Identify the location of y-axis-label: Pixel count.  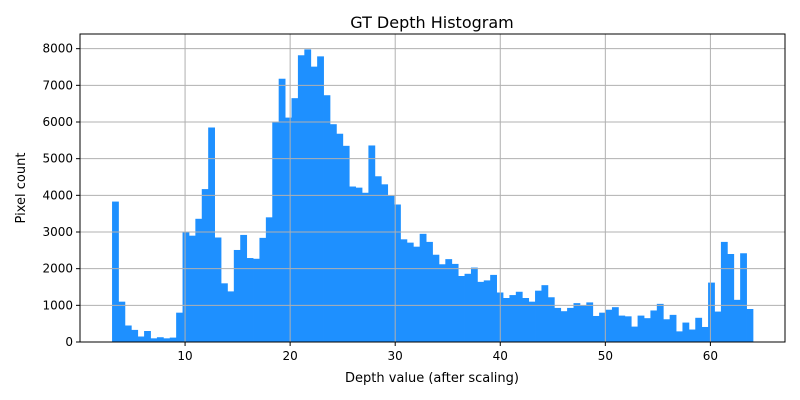
(21, 188).